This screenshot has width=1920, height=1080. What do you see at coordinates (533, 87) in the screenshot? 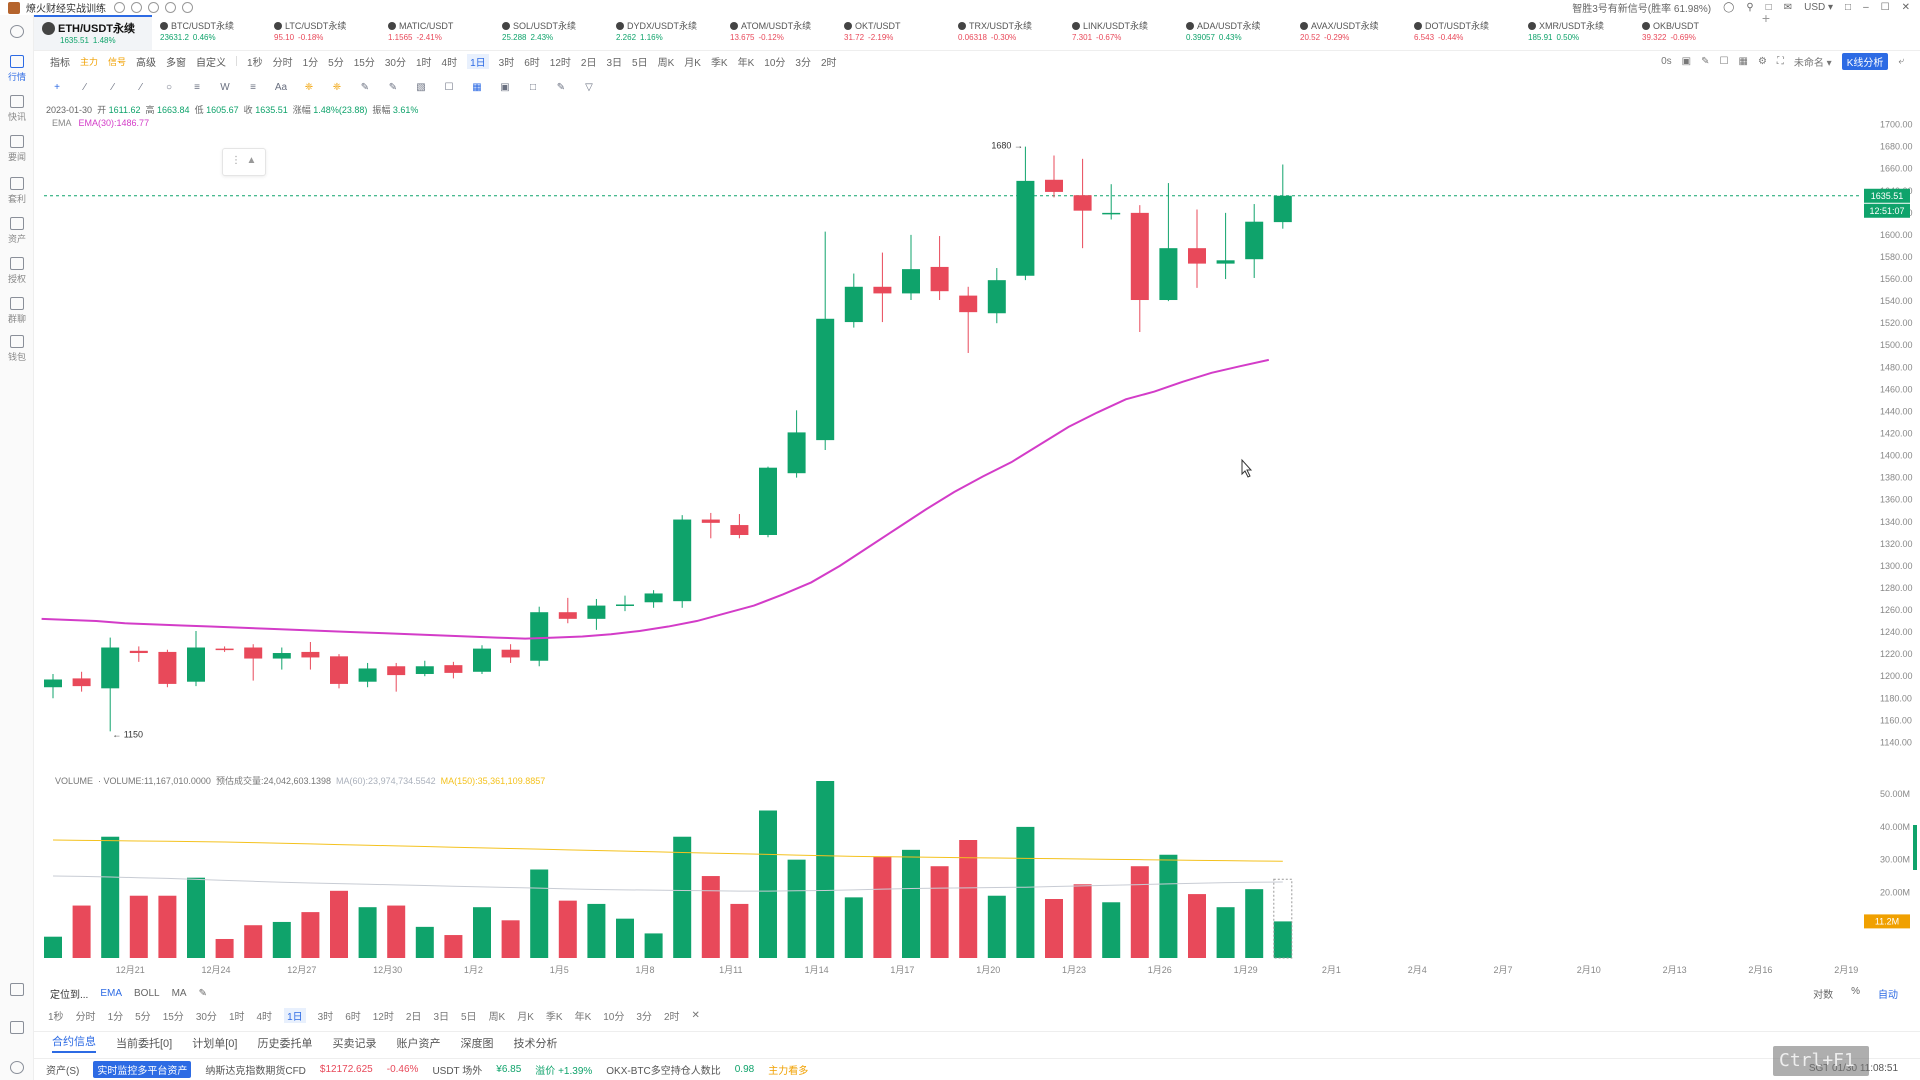
I see `trash-icon: □` at bounding box center [533, 87].